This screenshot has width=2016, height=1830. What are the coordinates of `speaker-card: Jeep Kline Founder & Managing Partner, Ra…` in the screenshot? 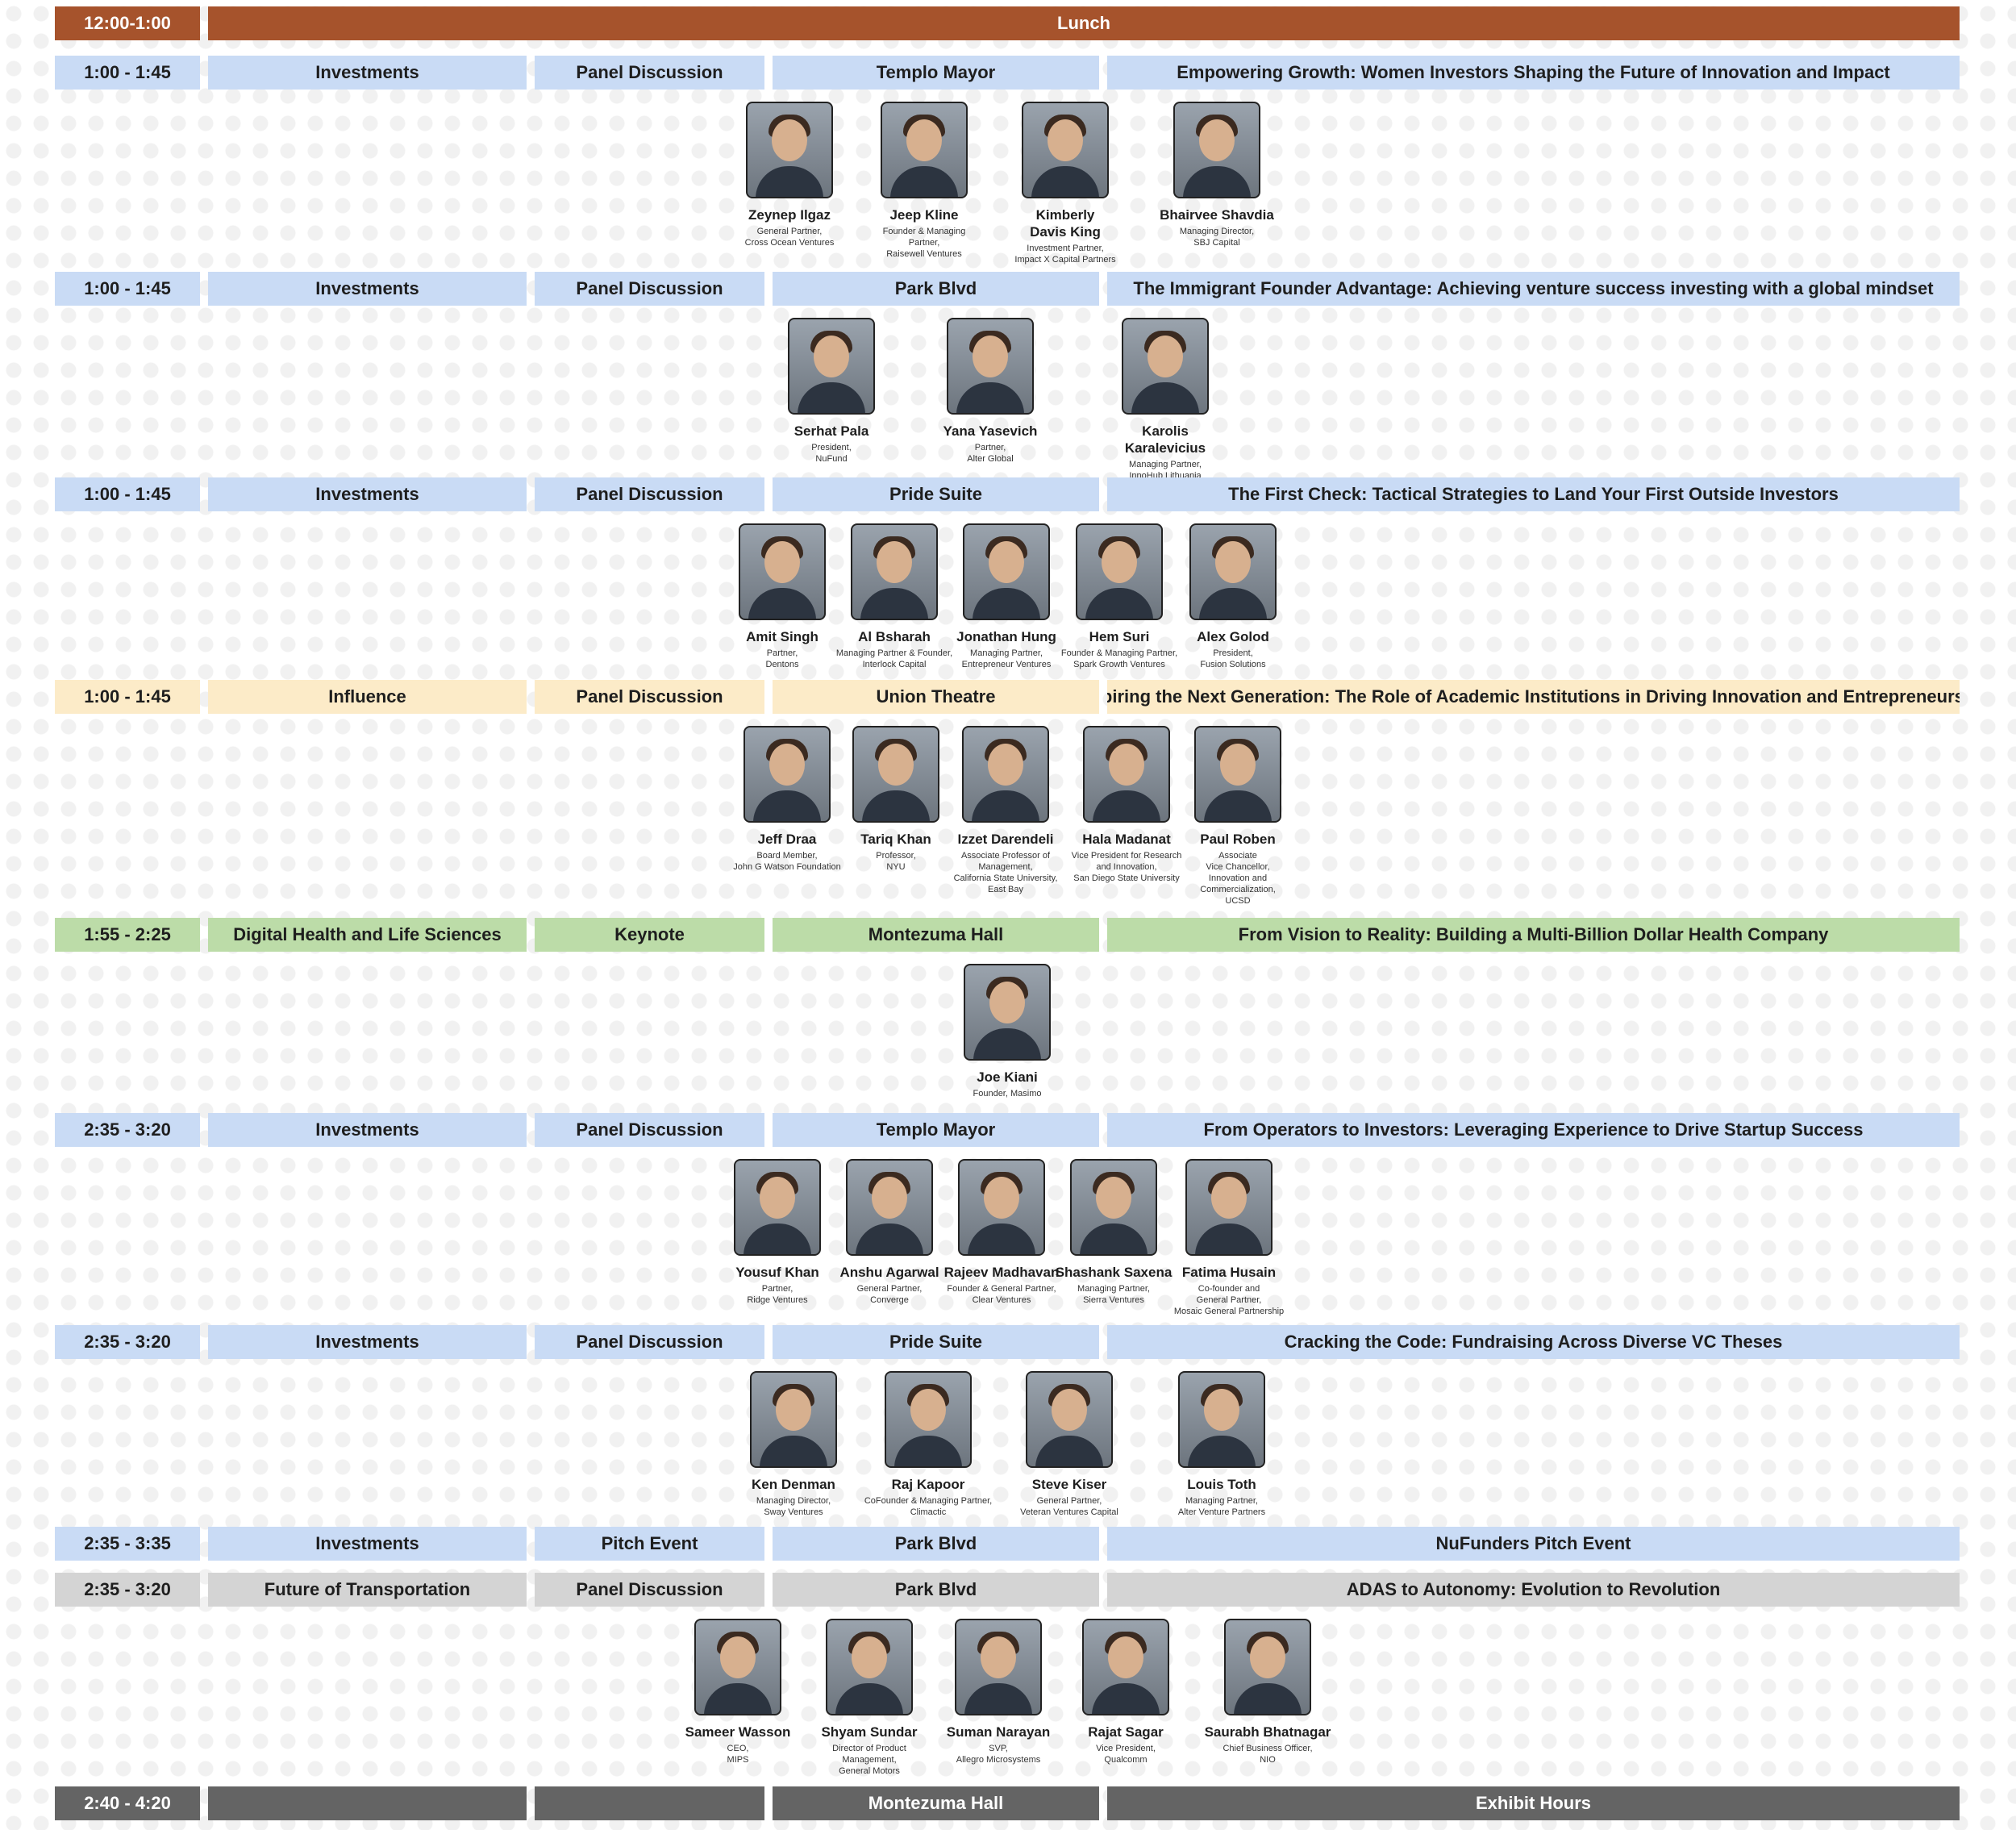 It's located at (924, 181).